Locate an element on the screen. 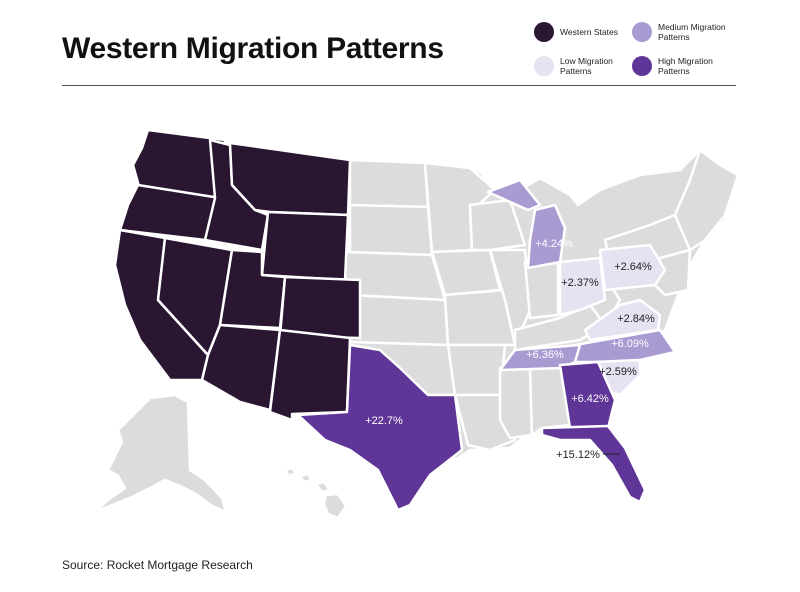  state-new-mexico is located at coordinates (310, 375).